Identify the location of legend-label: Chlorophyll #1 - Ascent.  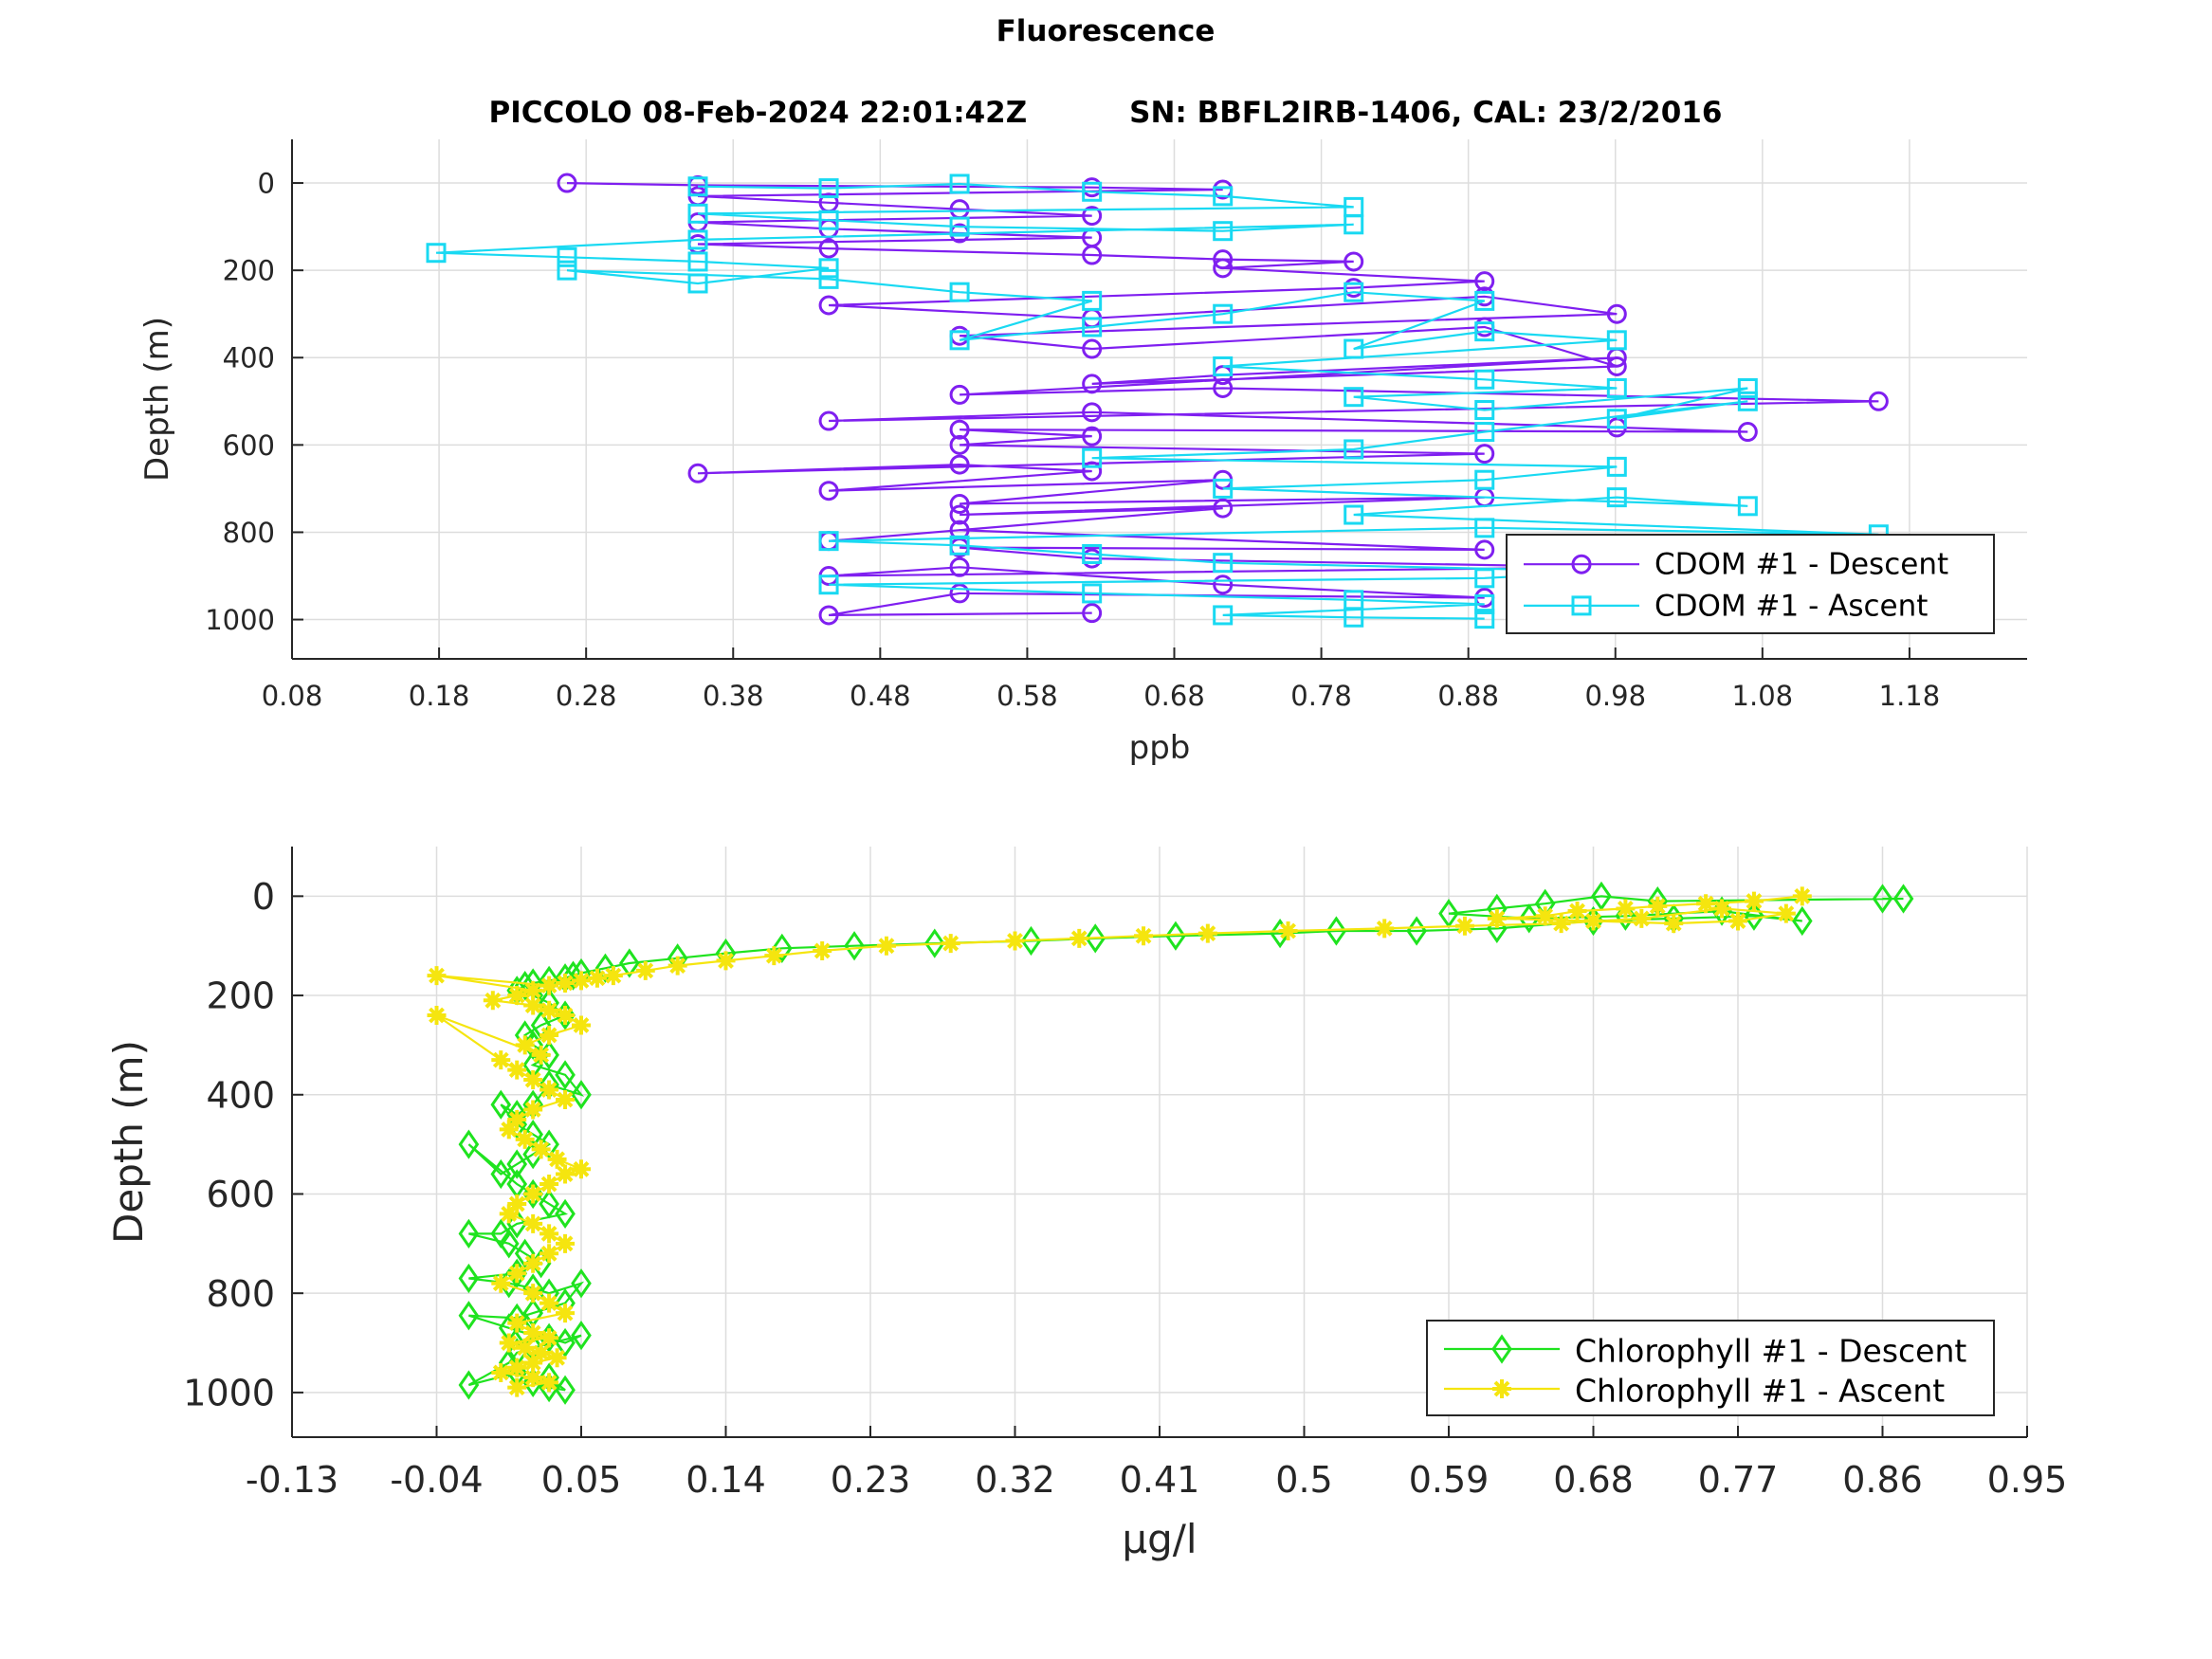
(1760, 1391).